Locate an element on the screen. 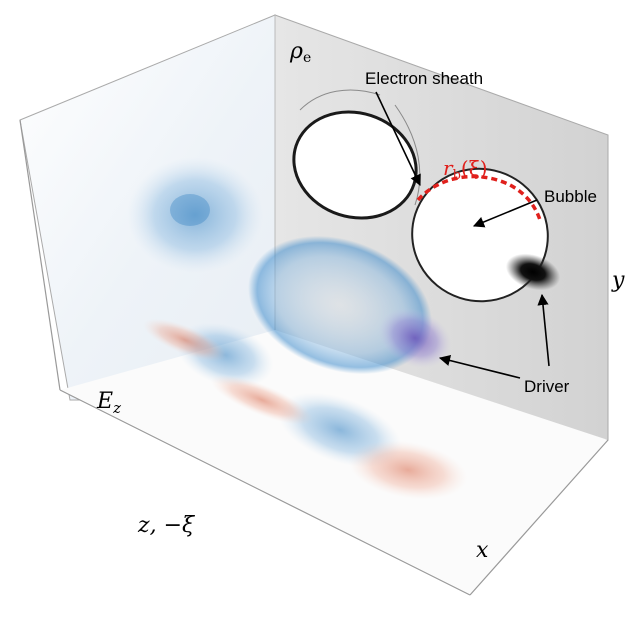 This screenshot has height=619, width=633. electron-sheath-label: Electron sheath is located at coordinates (424, 78).